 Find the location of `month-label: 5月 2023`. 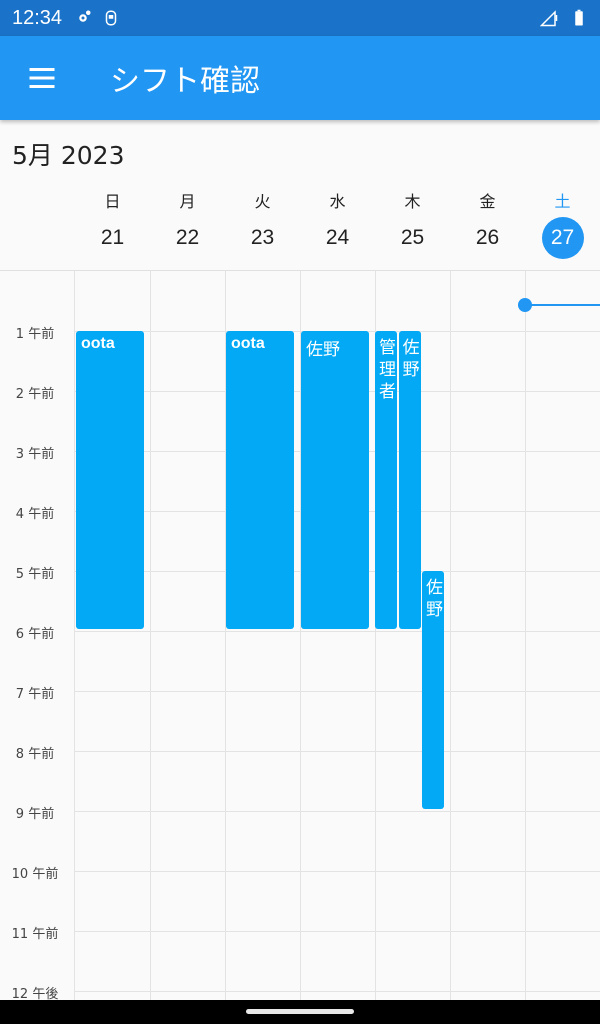

month-label: 5月 2023 is located at coordinates (68, 155).